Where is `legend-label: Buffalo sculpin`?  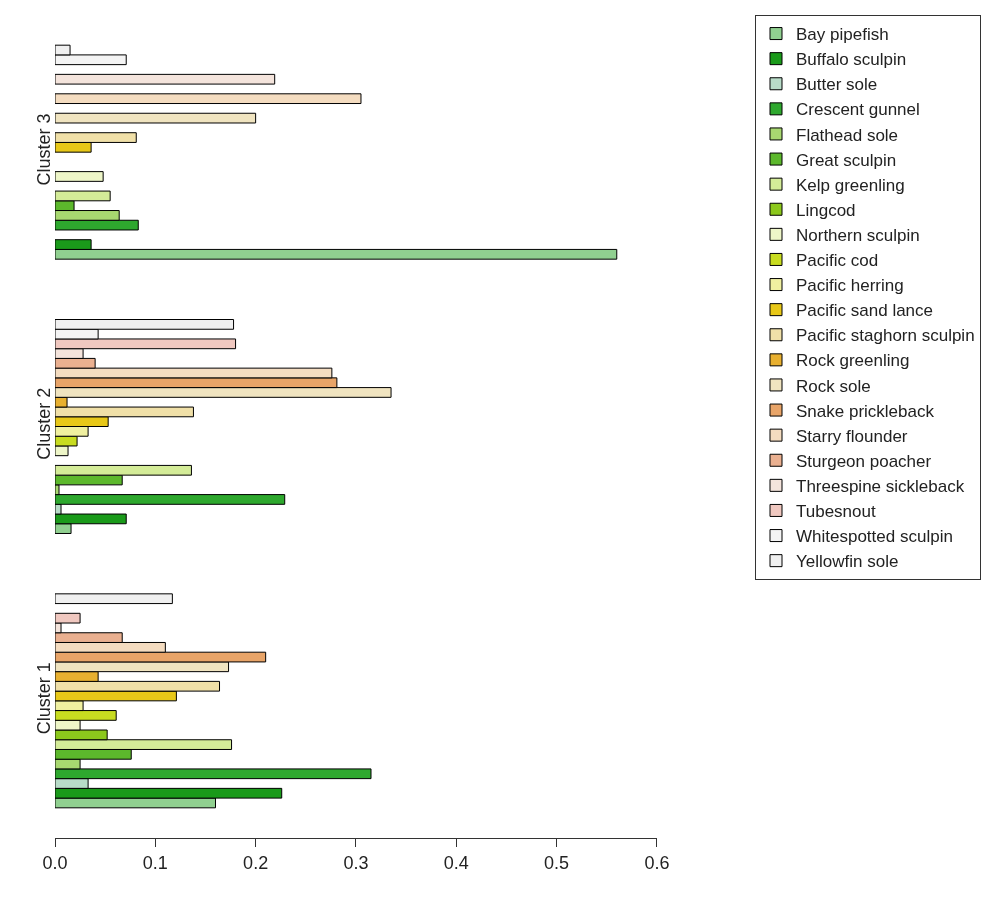
legend-label: Buffalo sculpin is located at coordinates (851, 60).